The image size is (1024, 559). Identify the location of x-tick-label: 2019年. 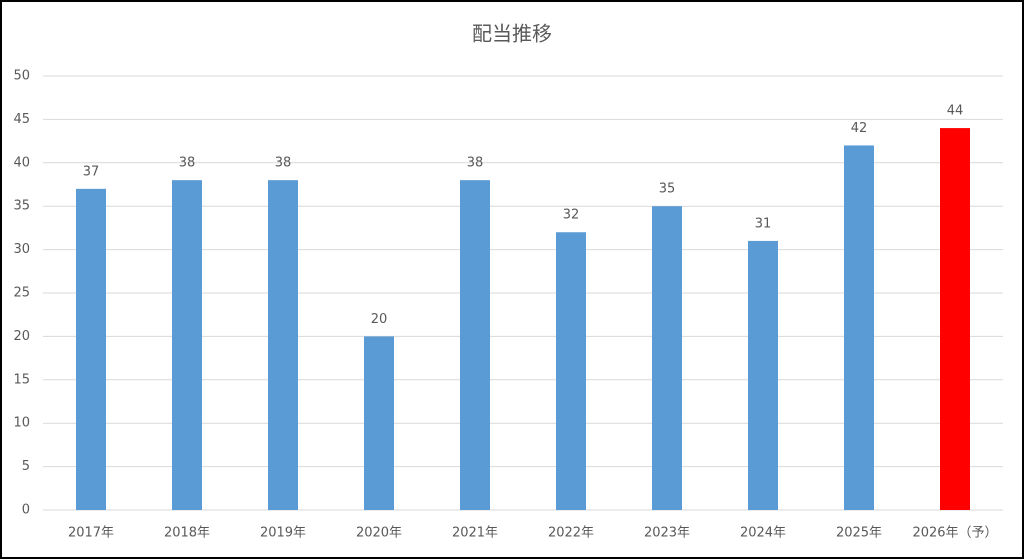
(283, 533).